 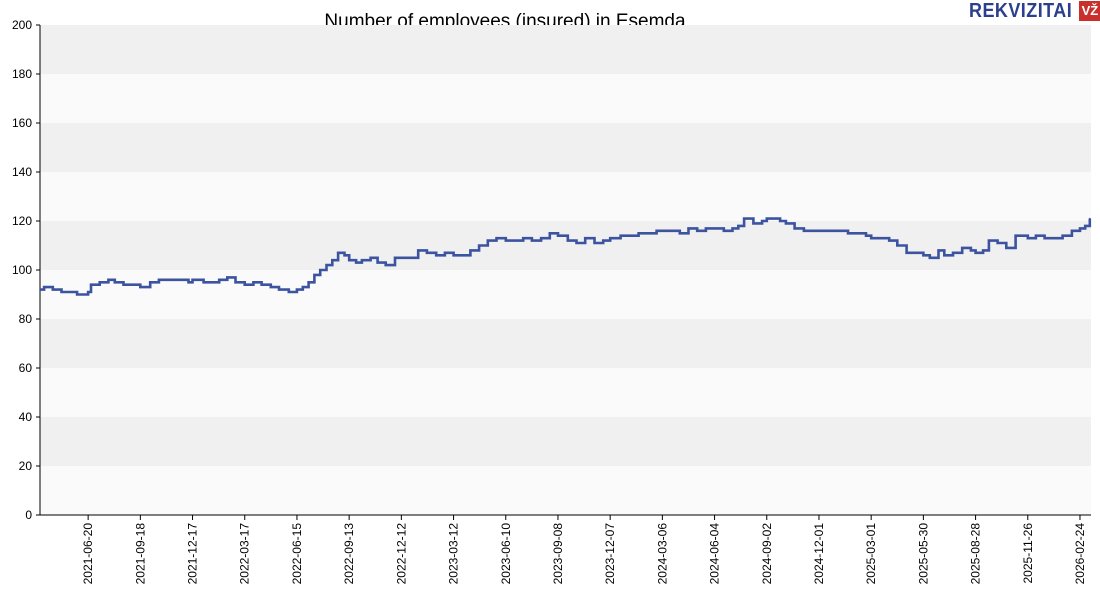 What do you see at coordinates (454, 554) in the screenshot?
I see `x-tick-label: 2023-03-12` at bounding box center [454, 554].